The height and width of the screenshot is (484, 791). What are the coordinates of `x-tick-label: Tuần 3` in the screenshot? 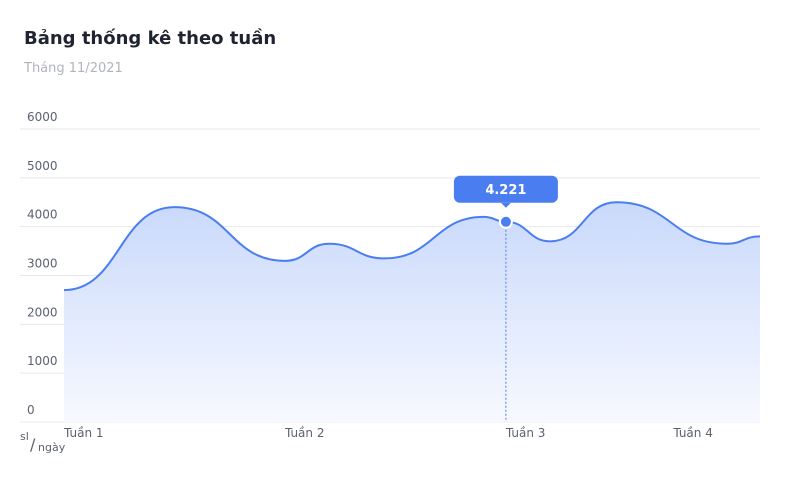 It's located at (525, 433).